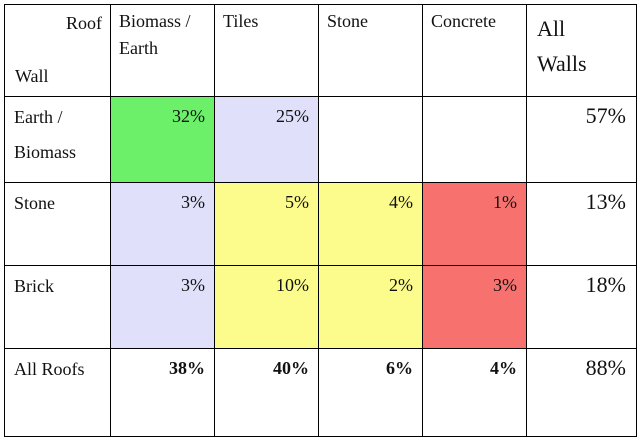 The image size is (640, 441). I want to click on table-cell: 32%, so click(162, 139).